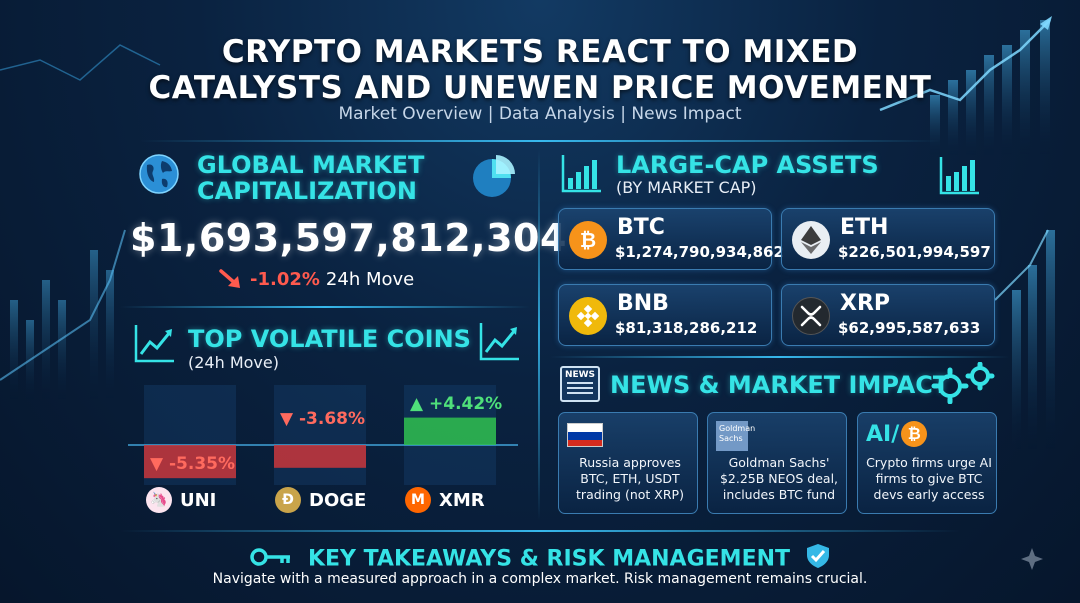 The image size is (1080, 603). I want to click on uni-bar, so click(190, 462).